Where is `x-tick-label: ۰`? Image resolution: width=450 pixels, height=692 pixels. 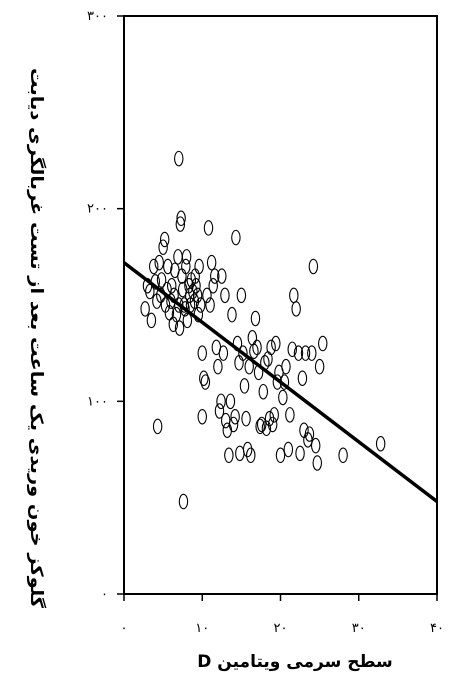
x-tick-label: ۰ is located at coordinates (124, 628).